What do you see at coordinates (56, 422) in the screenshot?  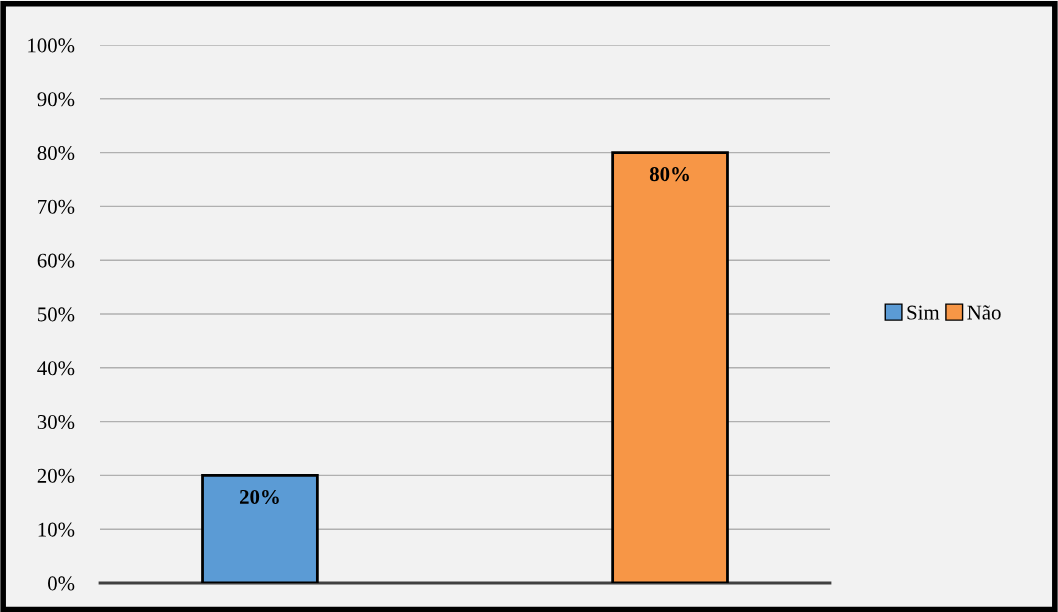 I see `y-tick-label: 30%` at bounding box center [56, 422].